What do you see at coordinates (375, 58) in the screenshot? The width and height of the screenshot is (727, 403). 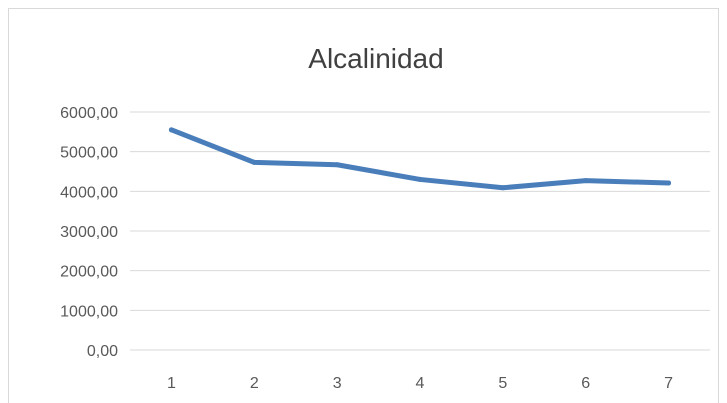 I see `chart-title: Alcalinidad` at bounding box center [375, 58].